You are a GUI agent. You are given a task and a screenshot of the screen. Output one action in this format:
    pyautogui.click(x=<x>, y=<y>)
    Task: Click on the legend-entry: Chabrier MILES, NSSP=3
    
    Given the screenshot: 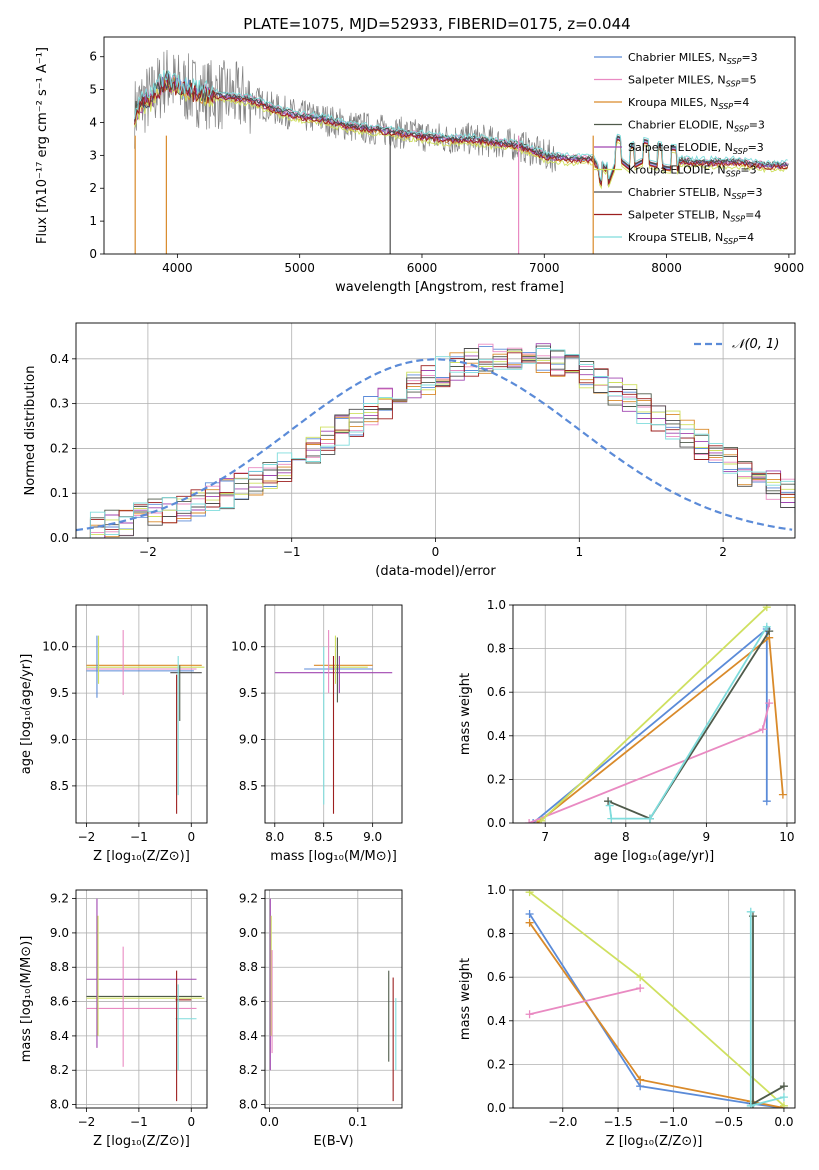 What is the action you would take?
    pyautogui.click(x=693, y=58)
    